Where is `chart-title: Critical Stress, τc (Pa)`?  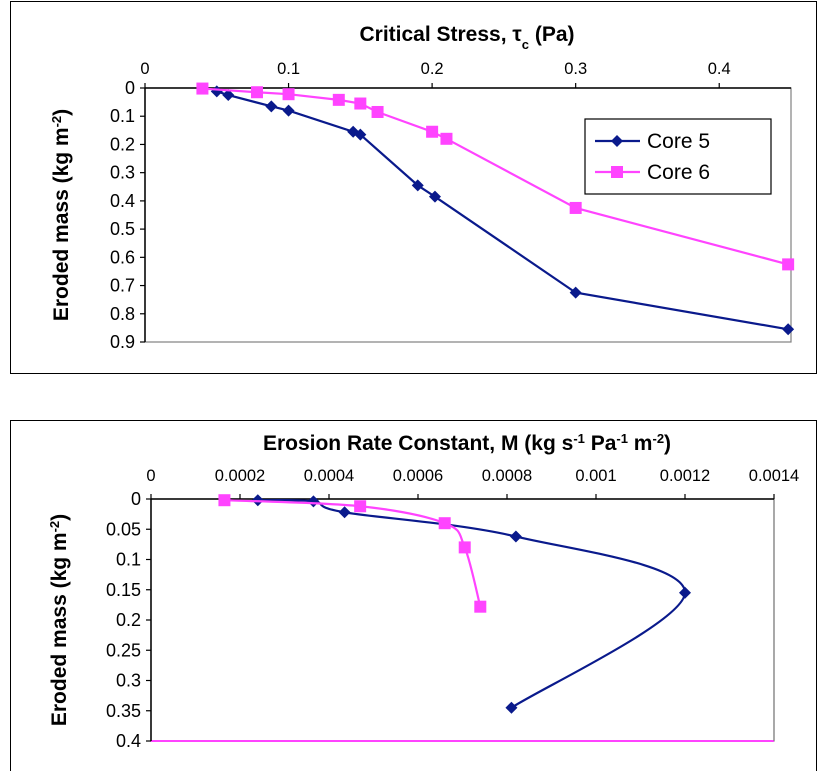
chart-title: Critical Stress, τc (Pa) is located at coordinates (466, 37).